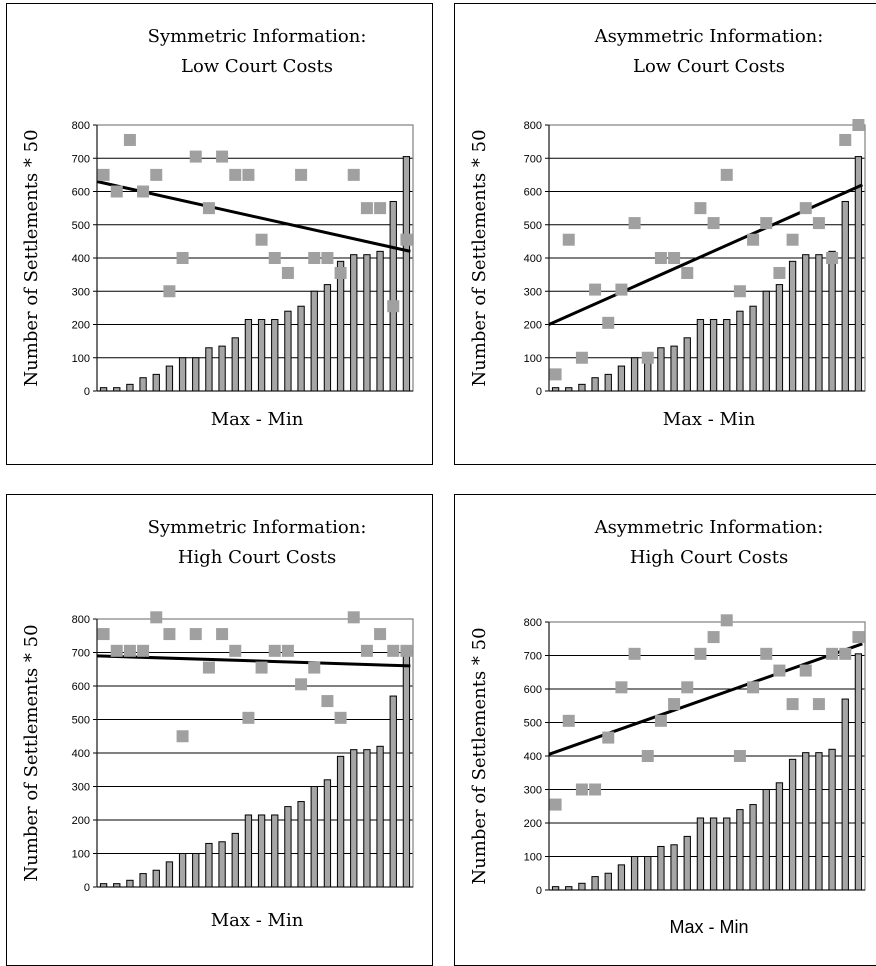 The height and width of the screenshot is (966, 876). I want to click on chart-title: Asymmetric Information:, so click(709, 36).